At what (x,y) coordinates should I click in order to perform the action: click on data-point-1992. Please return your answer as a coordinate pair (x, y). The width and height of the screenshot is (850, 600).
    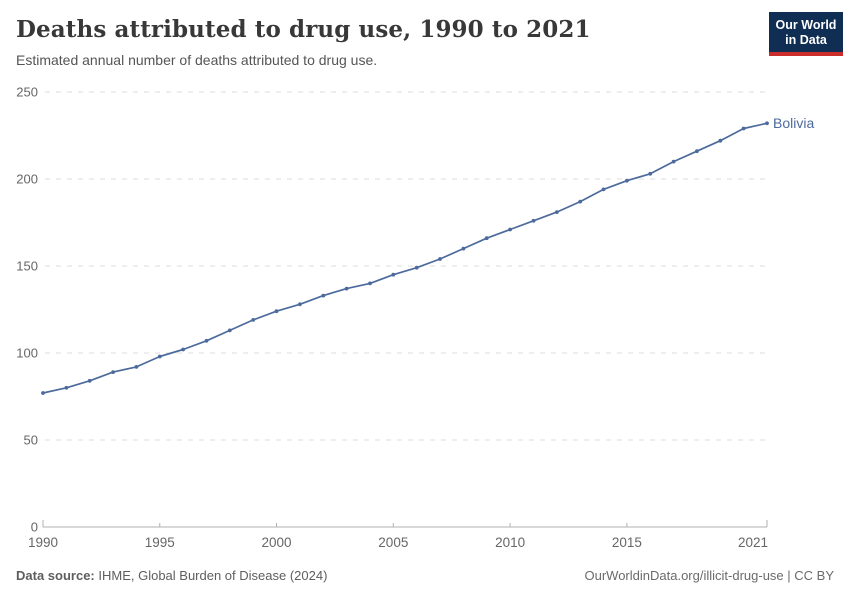
    Looking at the image, I should click on (89, 380).